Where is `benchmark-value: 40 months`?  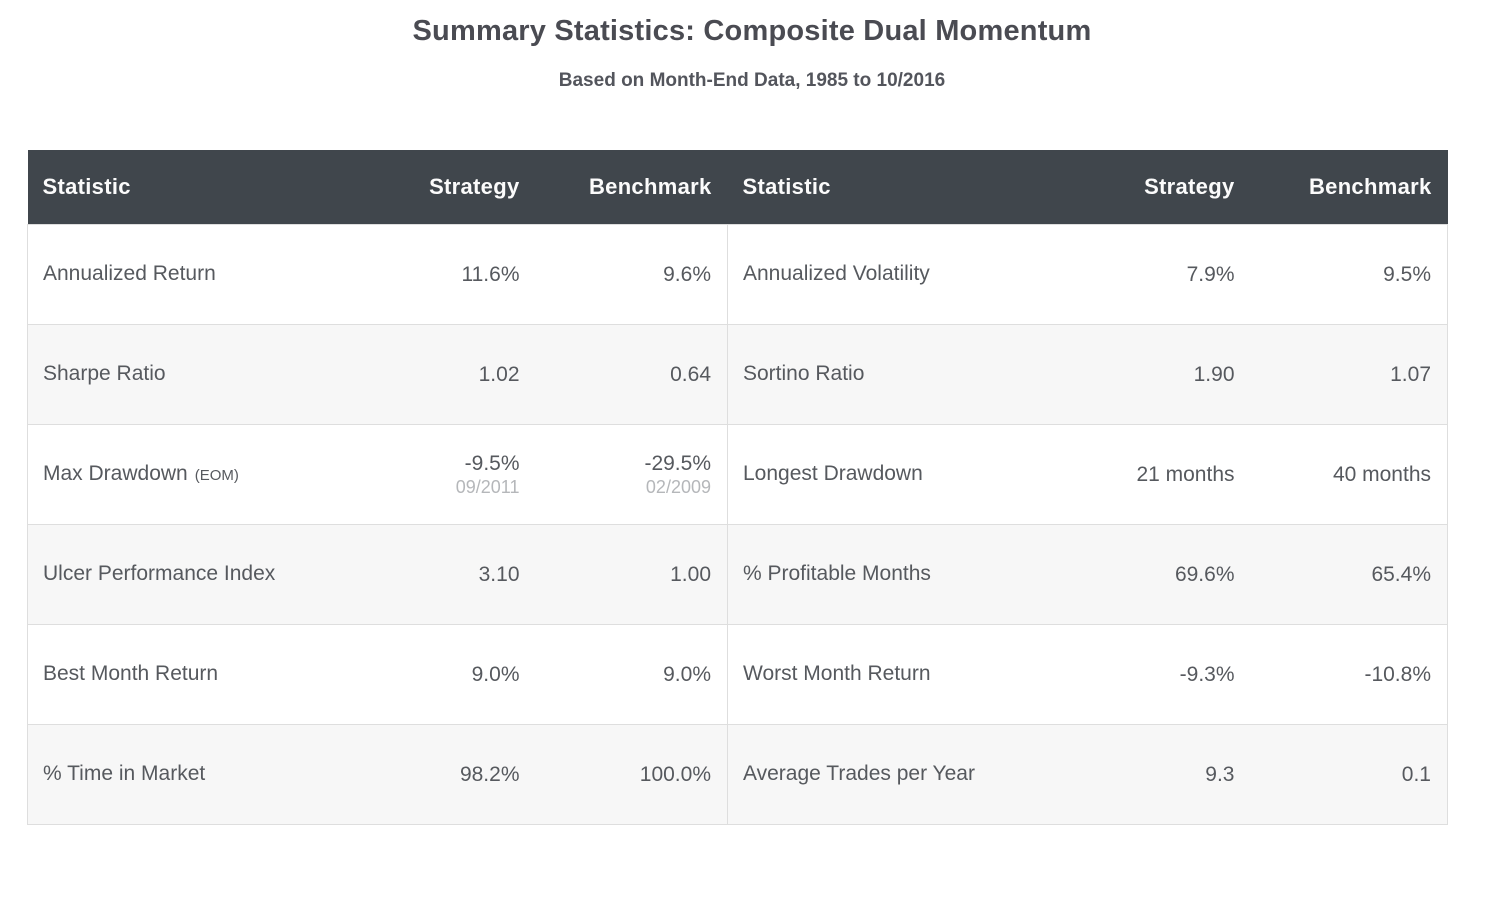
benchmark-value: 40 months is located at coordinates (1381, 474).